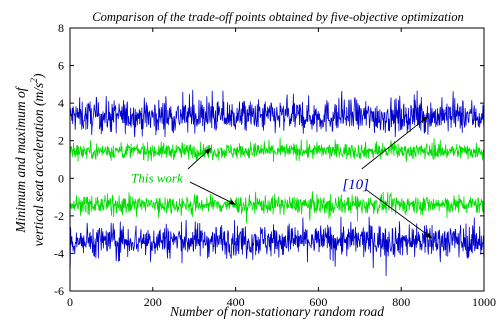  What do you see at coordinates (20, 159) in the screenshot?
I see `y-axis-label-line1: Minimum and maximum of` at bounding box center [20, 159].